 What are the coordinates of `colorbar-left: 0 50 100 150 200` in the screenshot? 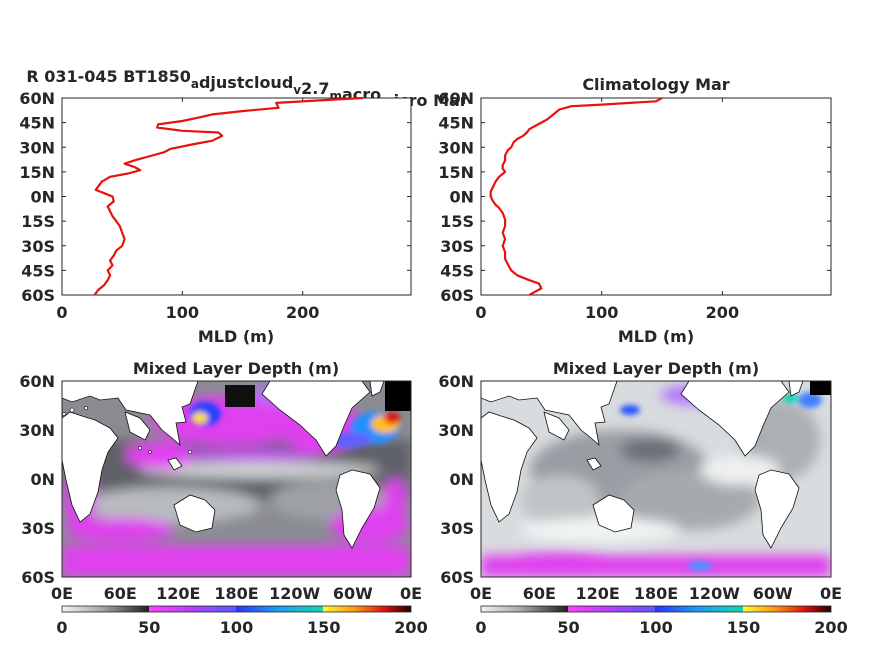 It's located at (242, 621).